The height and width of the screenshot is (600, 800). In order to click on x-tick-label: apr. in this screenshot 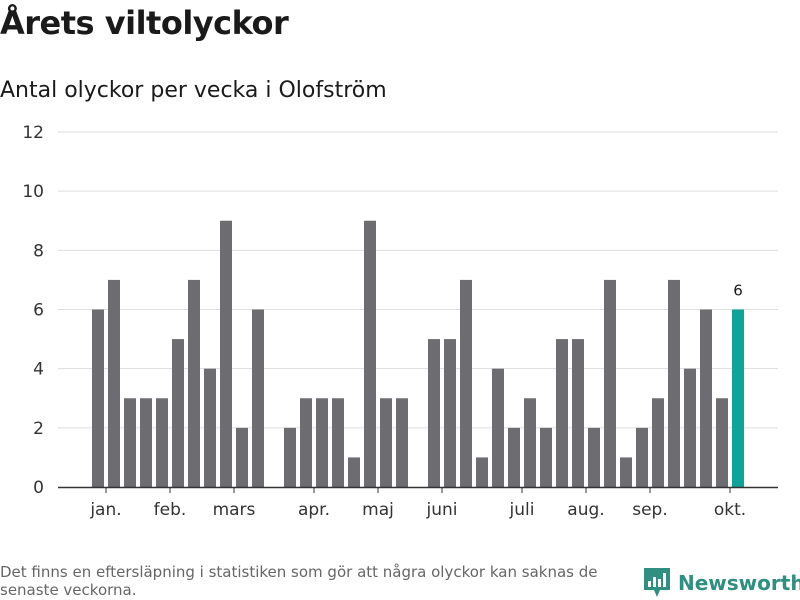, I will do `click(314, 510)`.